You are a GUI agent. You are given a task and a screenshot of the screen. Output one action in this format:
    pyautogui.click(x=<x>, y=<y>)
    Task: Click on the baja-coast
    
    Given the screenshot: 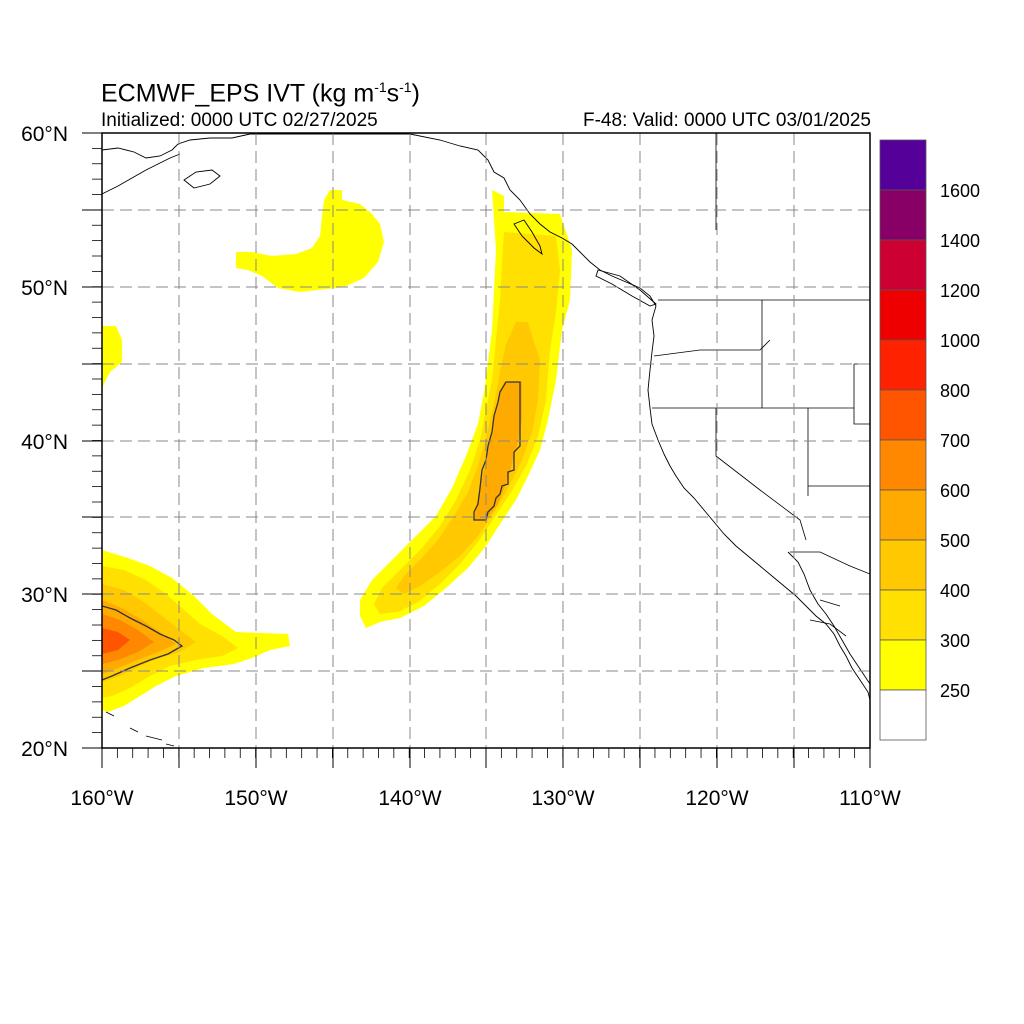 What is the action you would take?
    pyautogui.click(x=828, y=618)
    